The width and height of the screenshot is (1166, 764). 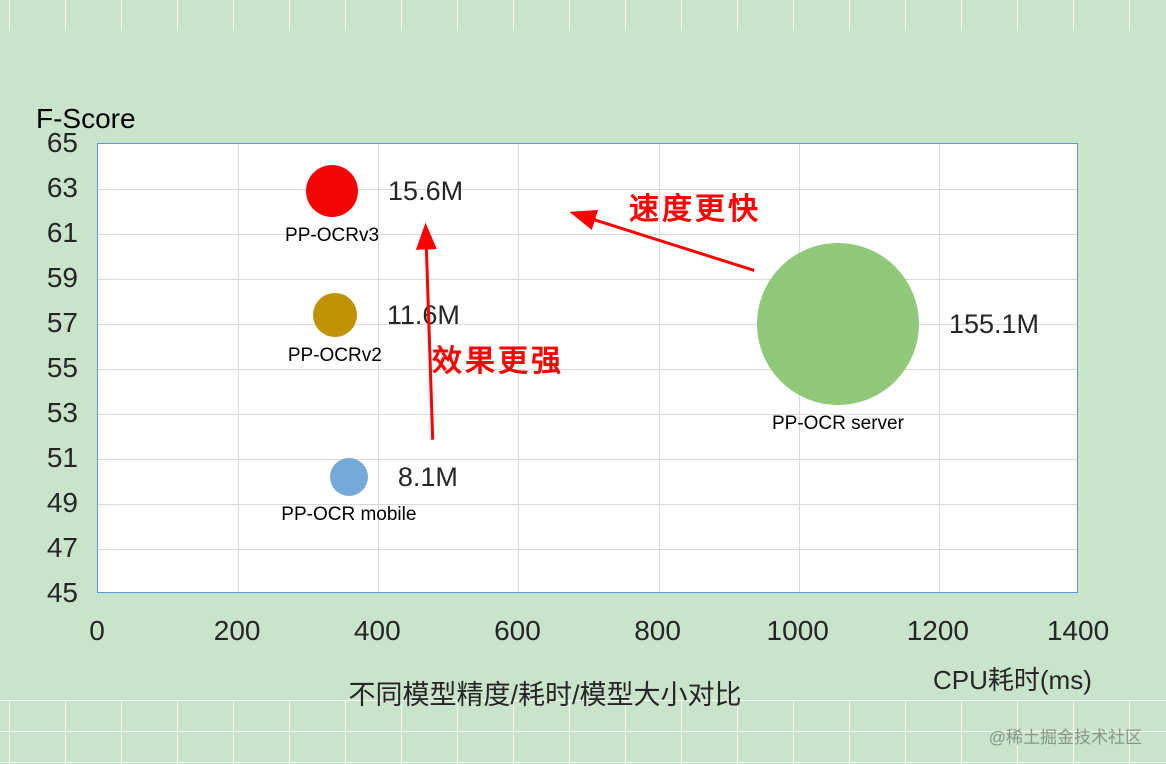 I want to click on x-tick-label: 1400, so click(x=1078, y=630).